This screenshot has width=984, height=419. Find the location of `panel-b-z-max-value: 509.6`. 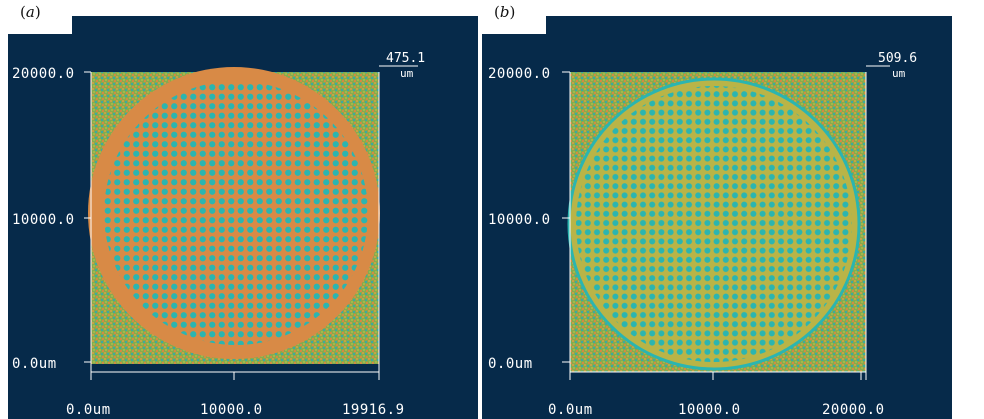

panel-b-z-max-value: 509.6 is located at coordinates (898, 58).